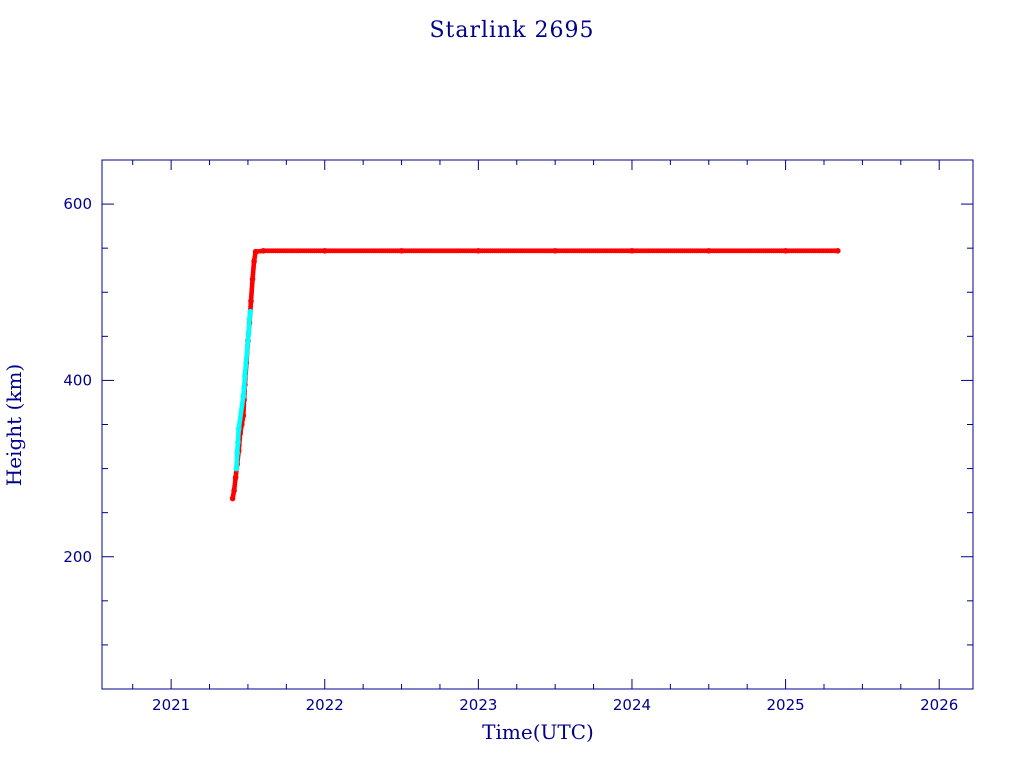 This screenshot has width=1024, height=768. What do you see at coordinates (77, 380) in the screenshot?
I see `y-tick-label: 400` at bounding box center [77, 380].